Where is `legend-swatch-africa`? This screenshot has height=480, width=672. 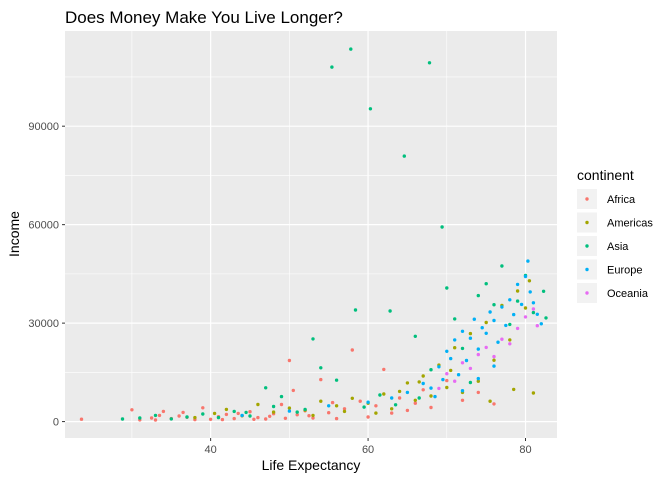
legend-swatch-africa is located at coordinates (587, 199).